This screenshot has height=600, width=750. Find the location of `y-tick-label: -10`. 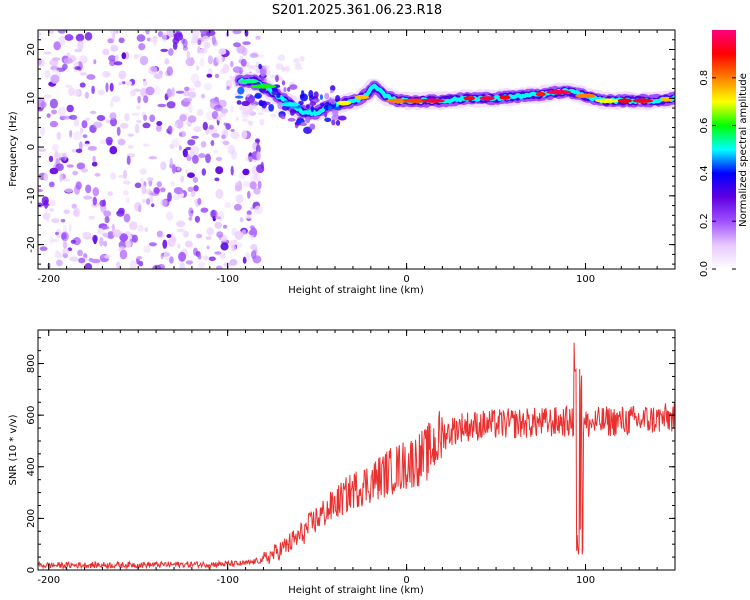

y-tick-label: -10 is located at coordinates (31, 196).